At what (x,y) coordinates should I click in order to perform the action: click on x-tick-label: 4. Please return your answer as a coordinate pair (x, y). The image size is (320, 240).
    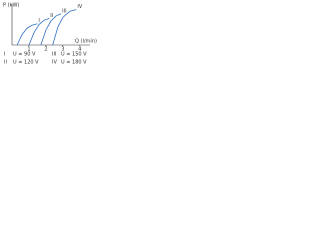
    Looking at the image, I should click on (79, 50).